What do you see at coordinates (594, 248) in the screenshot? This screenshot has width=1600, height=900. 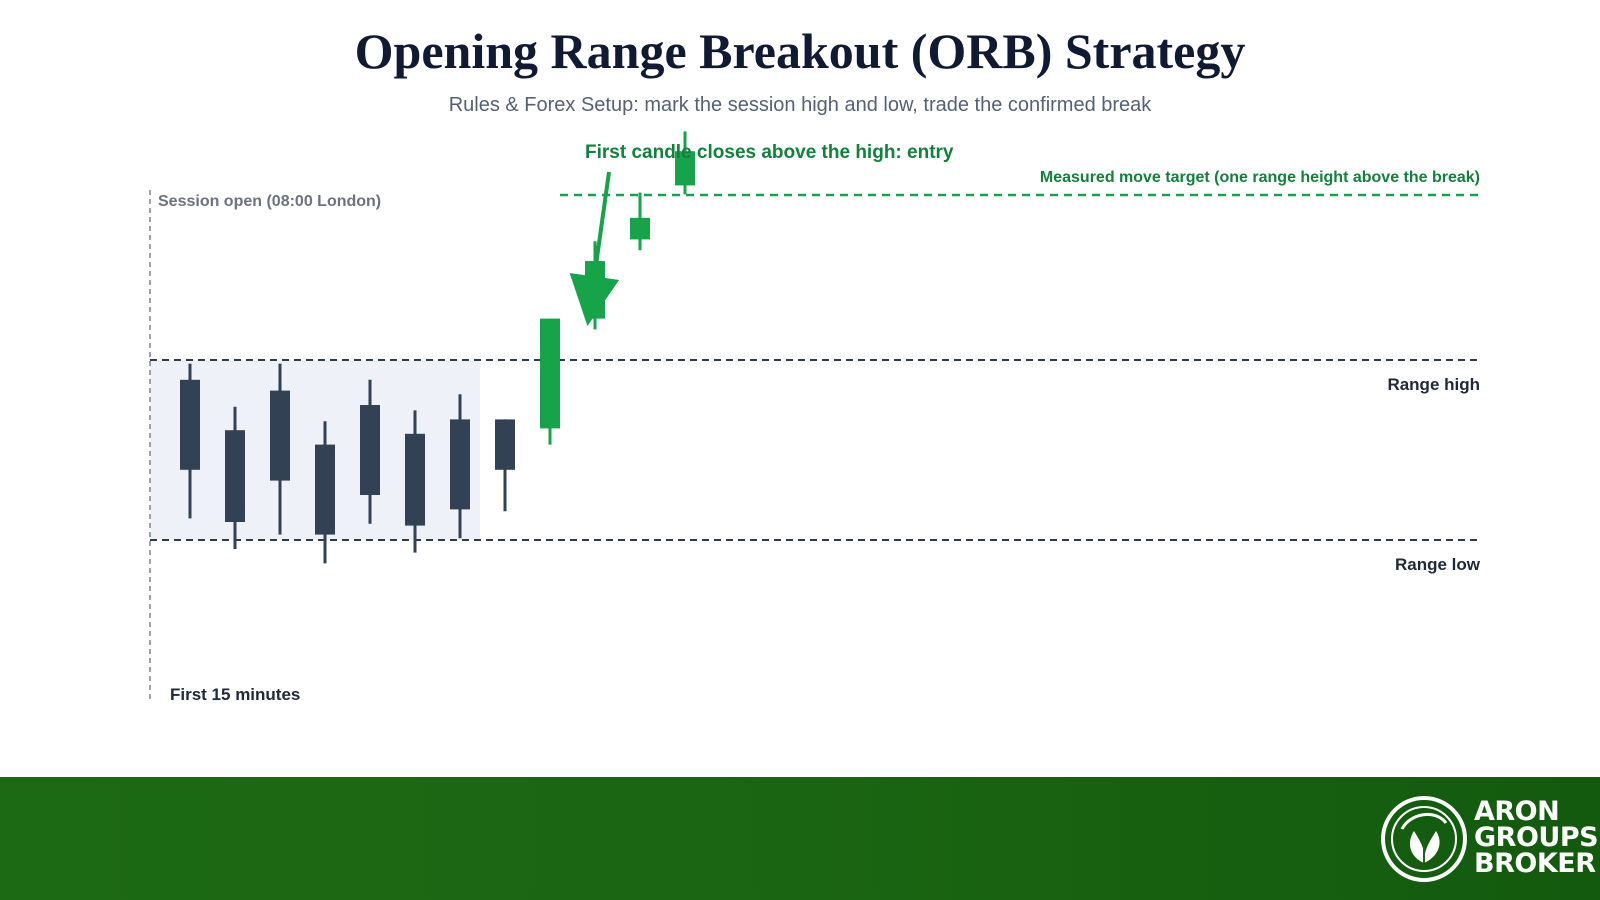 I see `entry-arrow` at bounding box center [594, 248].